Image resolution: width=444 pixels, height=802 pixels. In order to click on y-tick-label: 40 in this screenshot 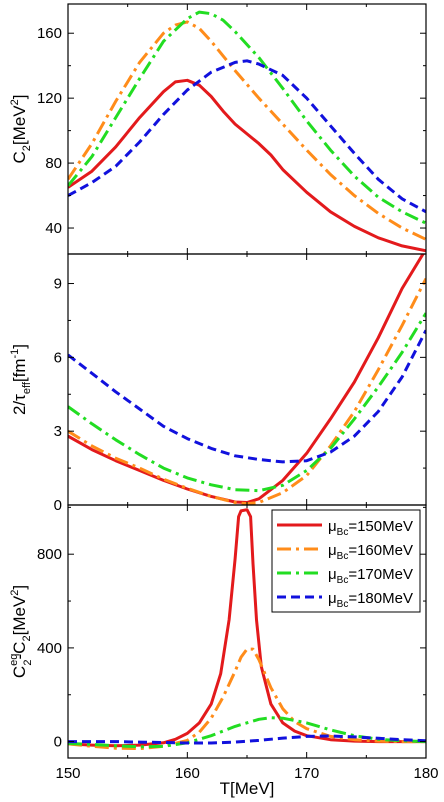, I will do `click(53, 228)`.